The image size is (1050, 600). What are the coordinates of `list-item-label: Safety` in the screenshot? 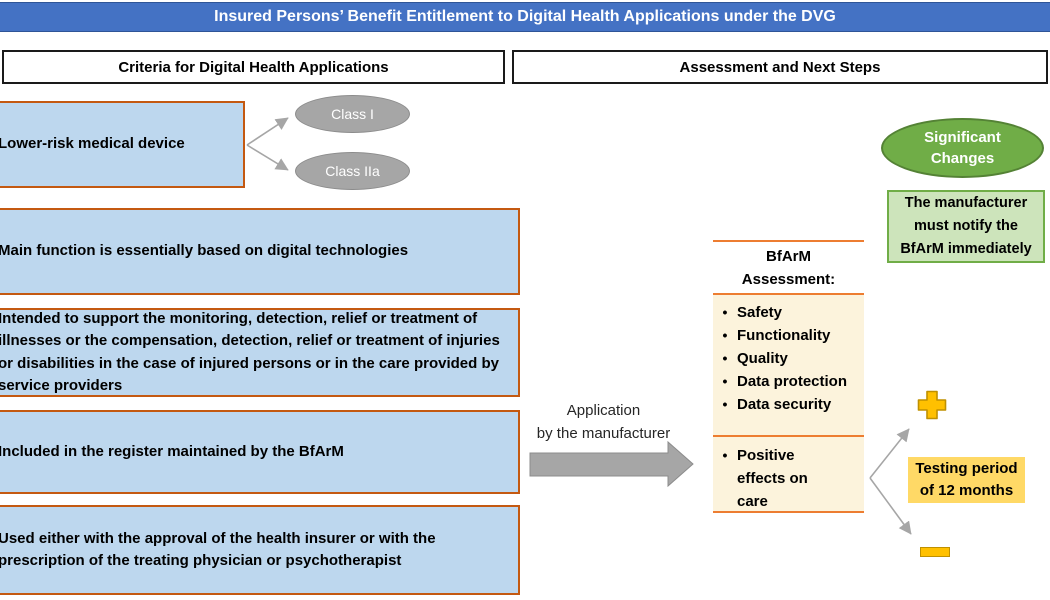 It's located at (760, 312).